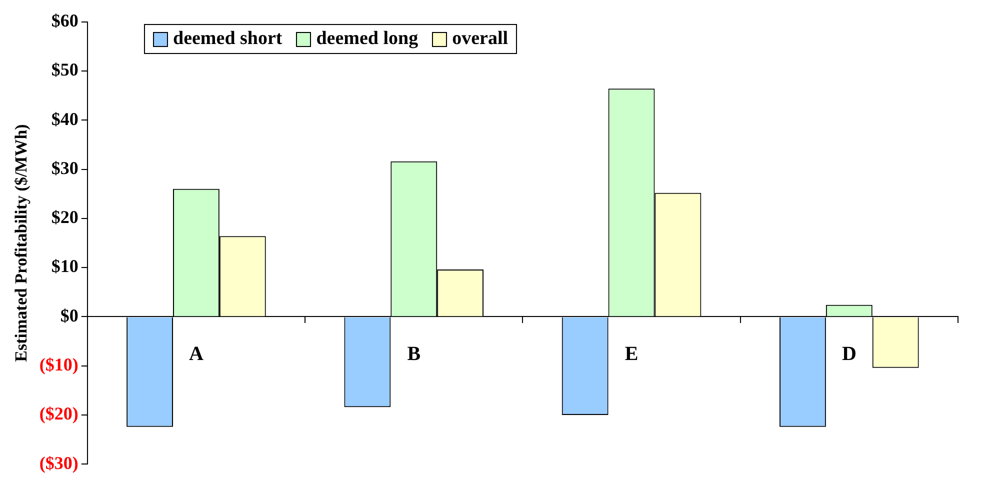 The width and height of the screenshot is (987, 482). What do you see at coordinates (227, 39) in the screenshot?
I see `legend-label: deemed short` at bounding box center [227, 39].